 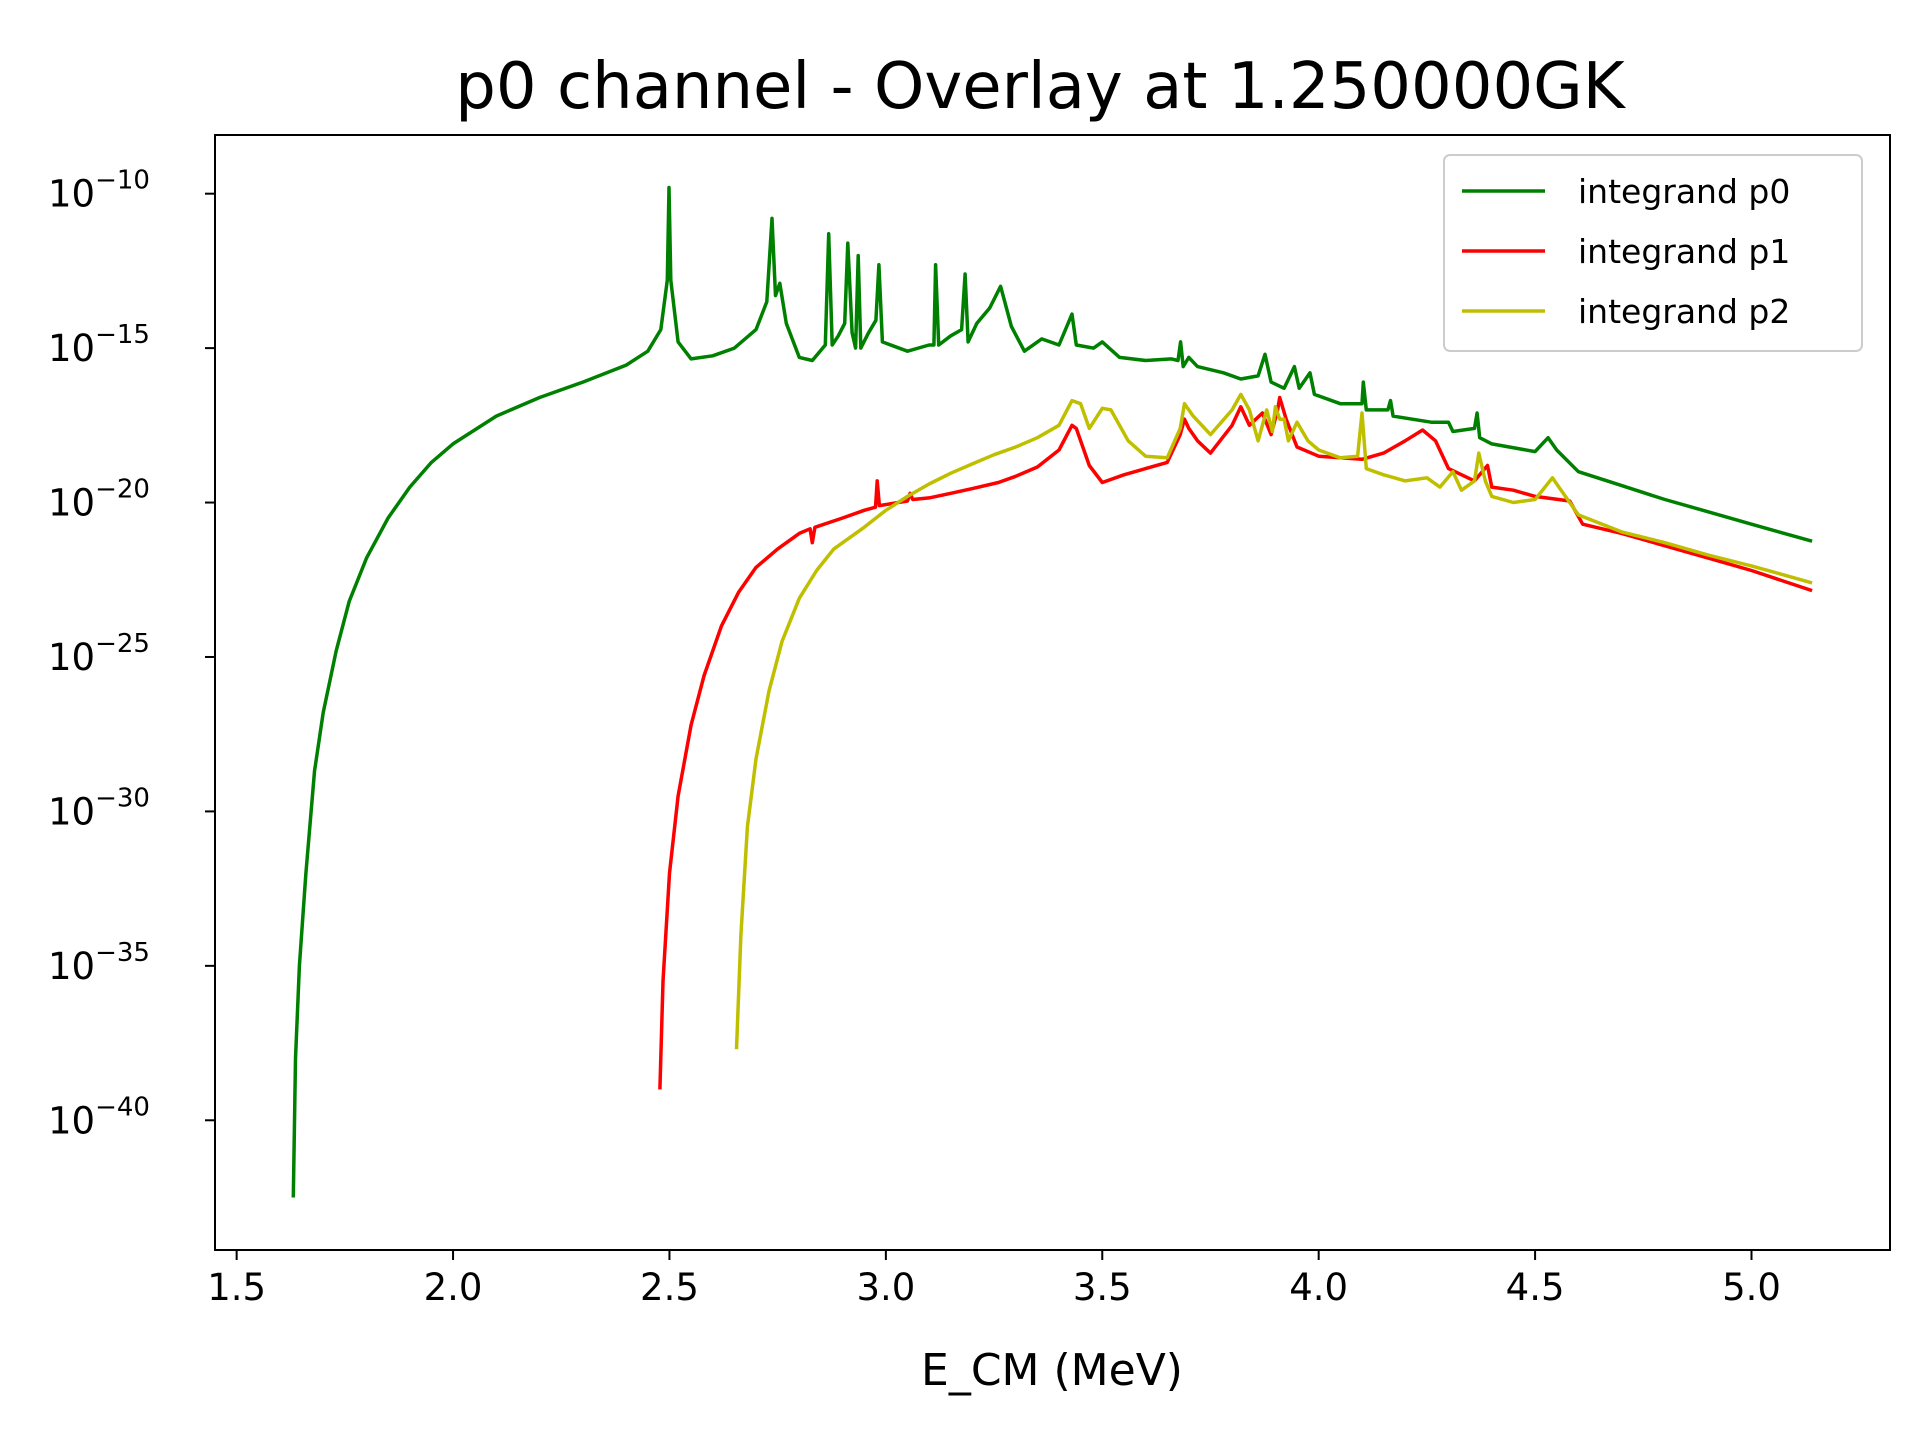 What do you see at coordinates (99, 963) in the screenshot?
I see `y-tick-label: 10−35` at bounding box center [99, 963].